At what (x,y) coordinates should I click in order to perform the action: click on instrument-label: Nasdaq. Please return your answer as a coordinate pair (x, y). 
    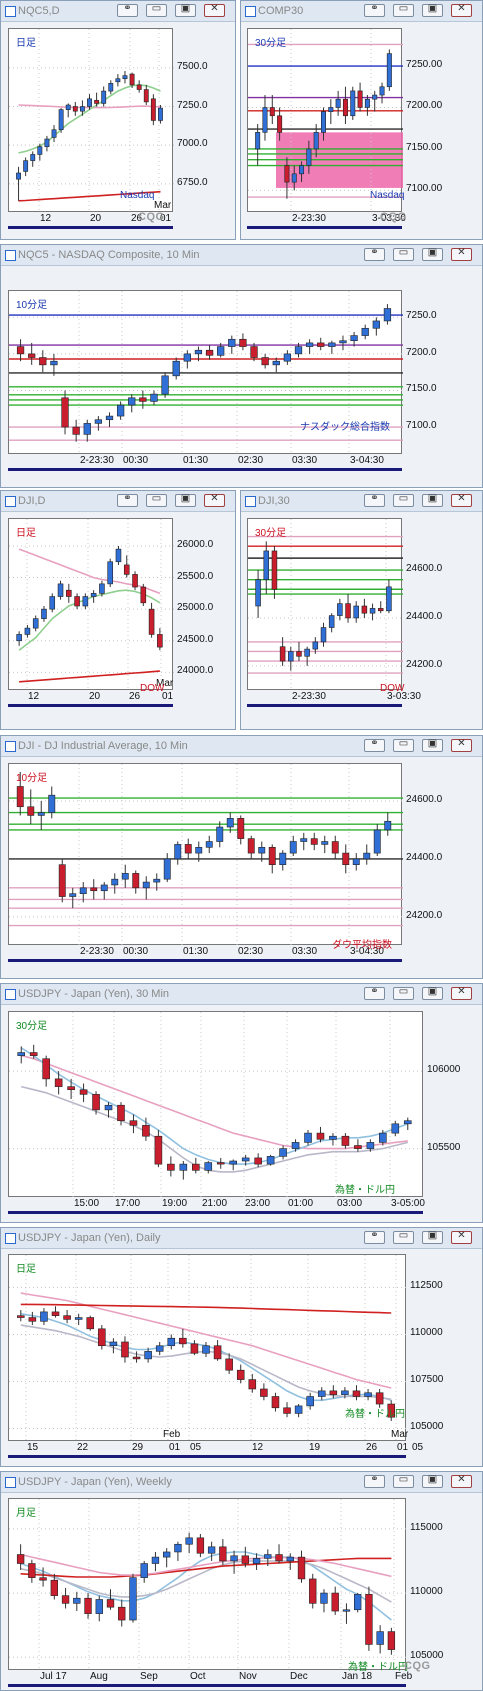
    Looking at the image, I should click on (137, 195).